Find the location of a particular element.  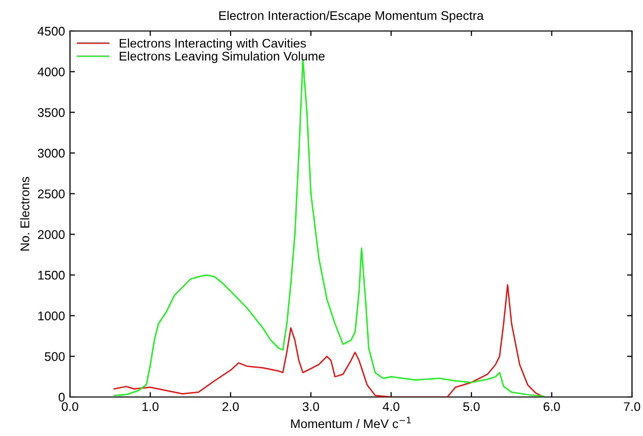

y-tick-label: 1500 is located at coordinates (51, 275).